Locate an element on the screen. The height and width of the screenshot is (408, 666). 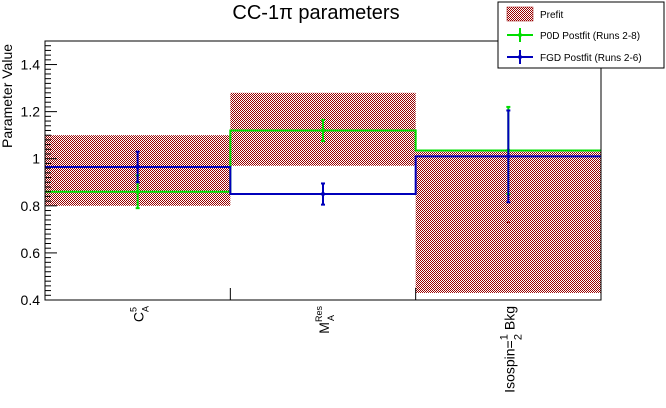
y-tick-label: 1.2 is located at coordinates (31, 112).